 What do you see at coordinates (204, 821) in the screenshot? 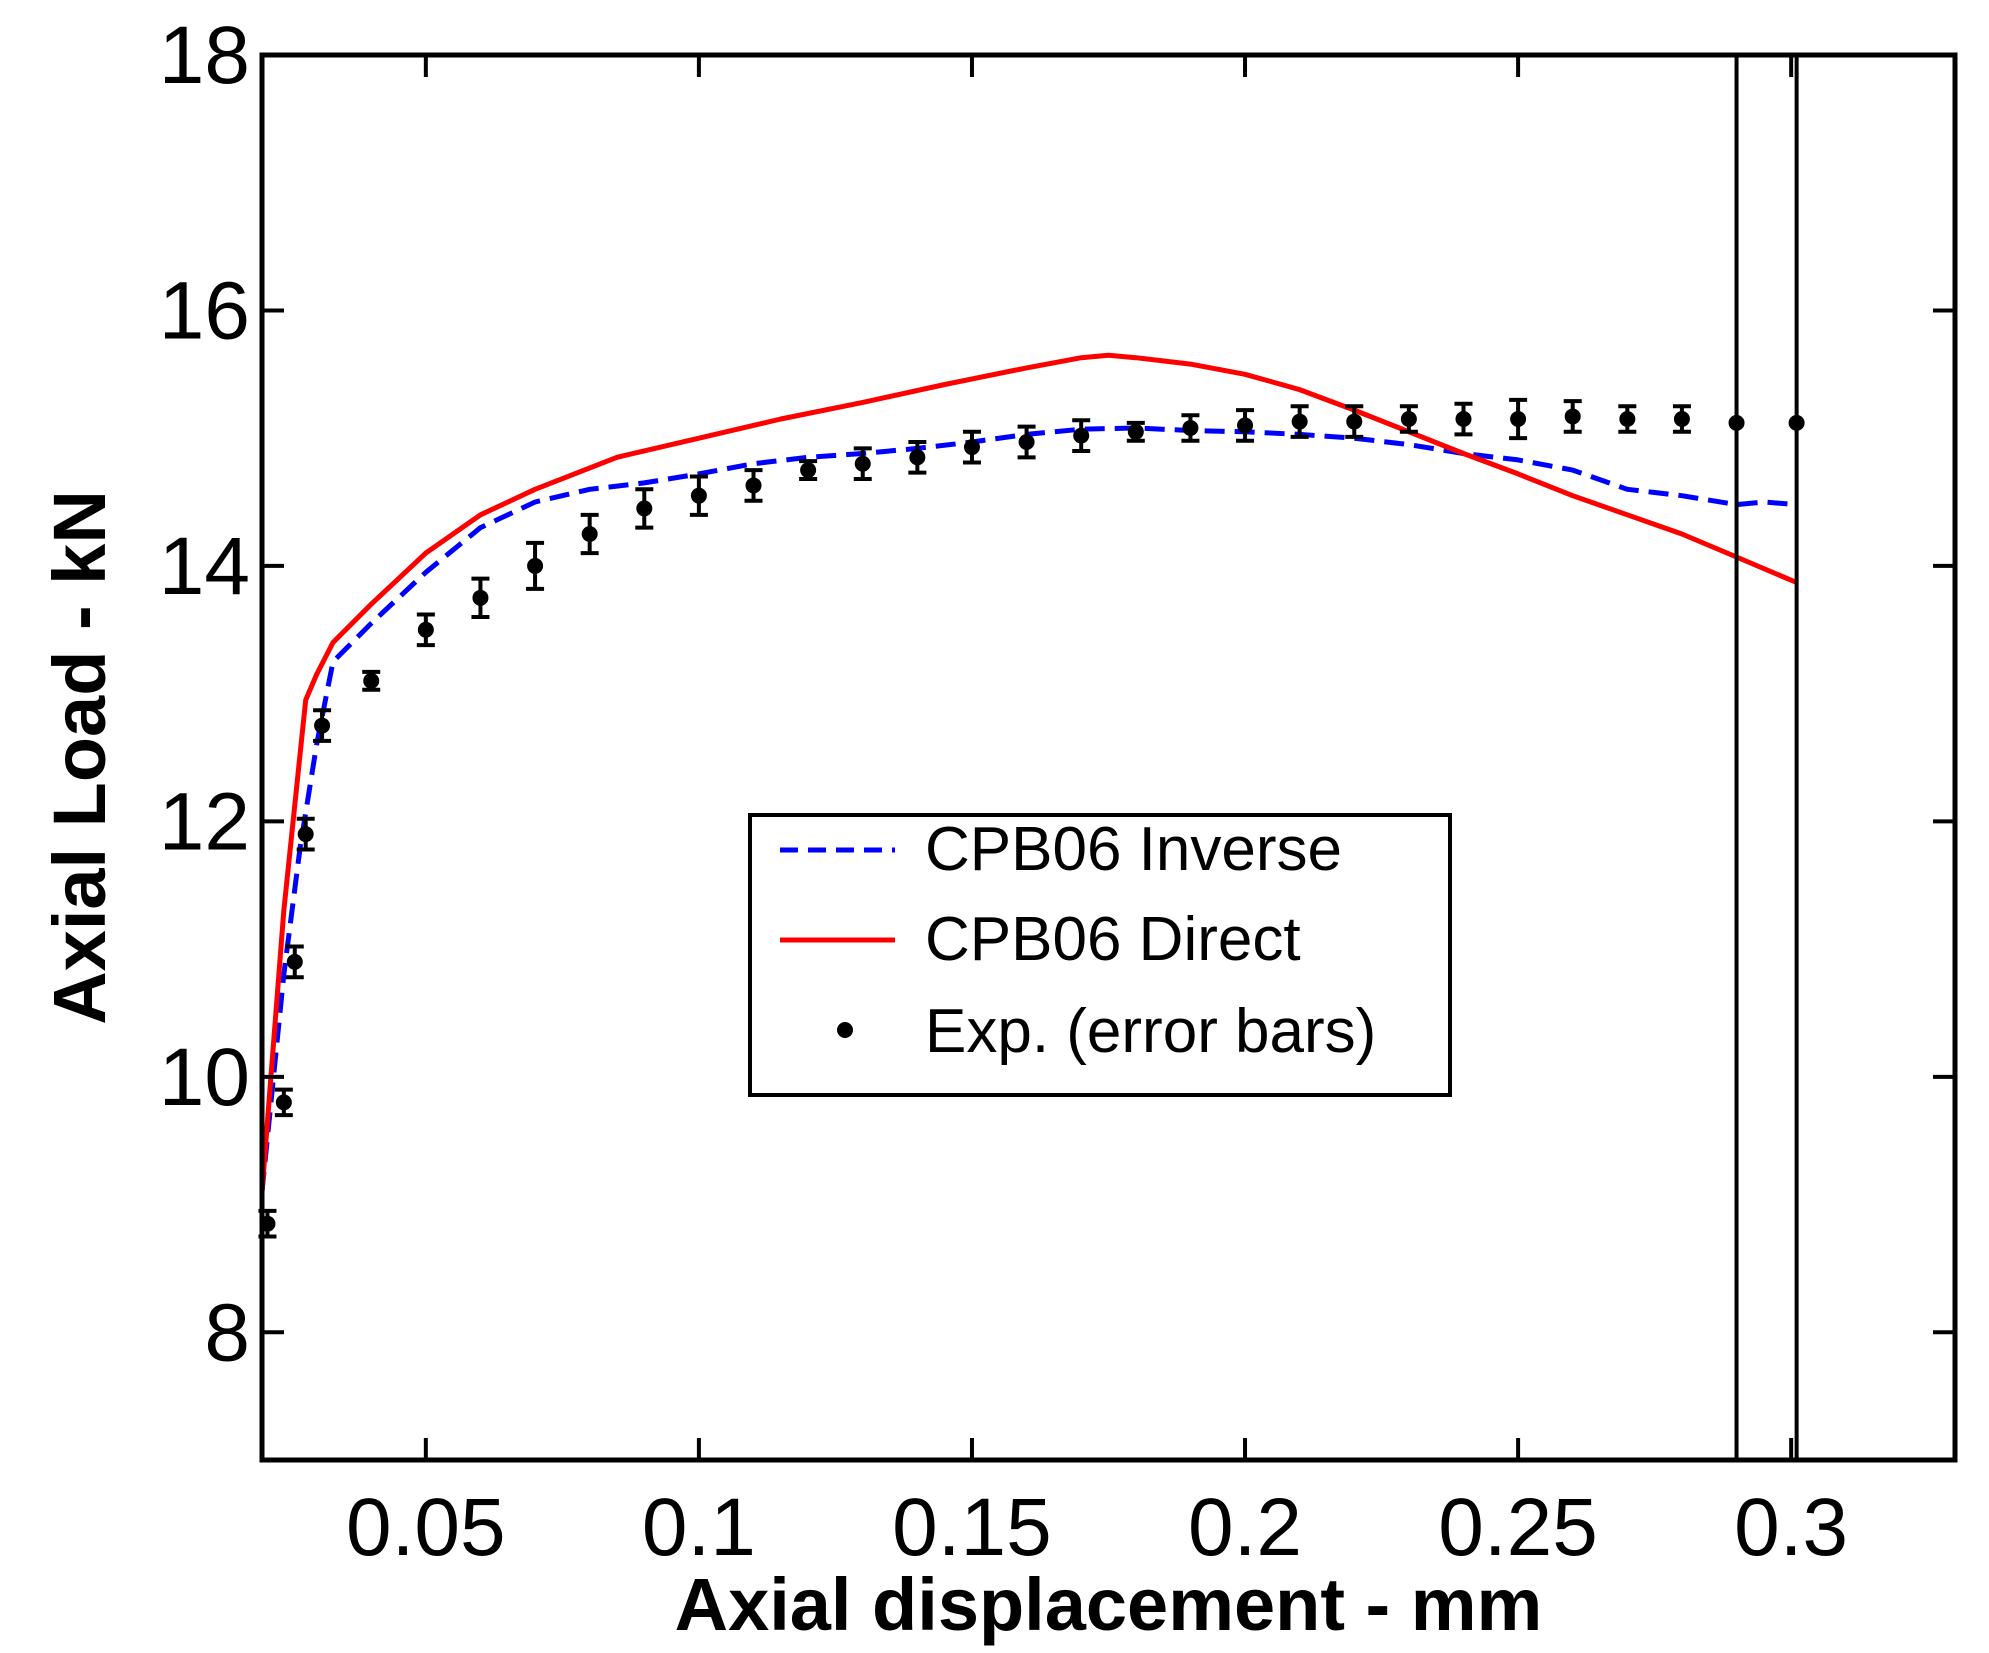
I see `y-tick-label-2: 12` at bounding box center [204, 821].